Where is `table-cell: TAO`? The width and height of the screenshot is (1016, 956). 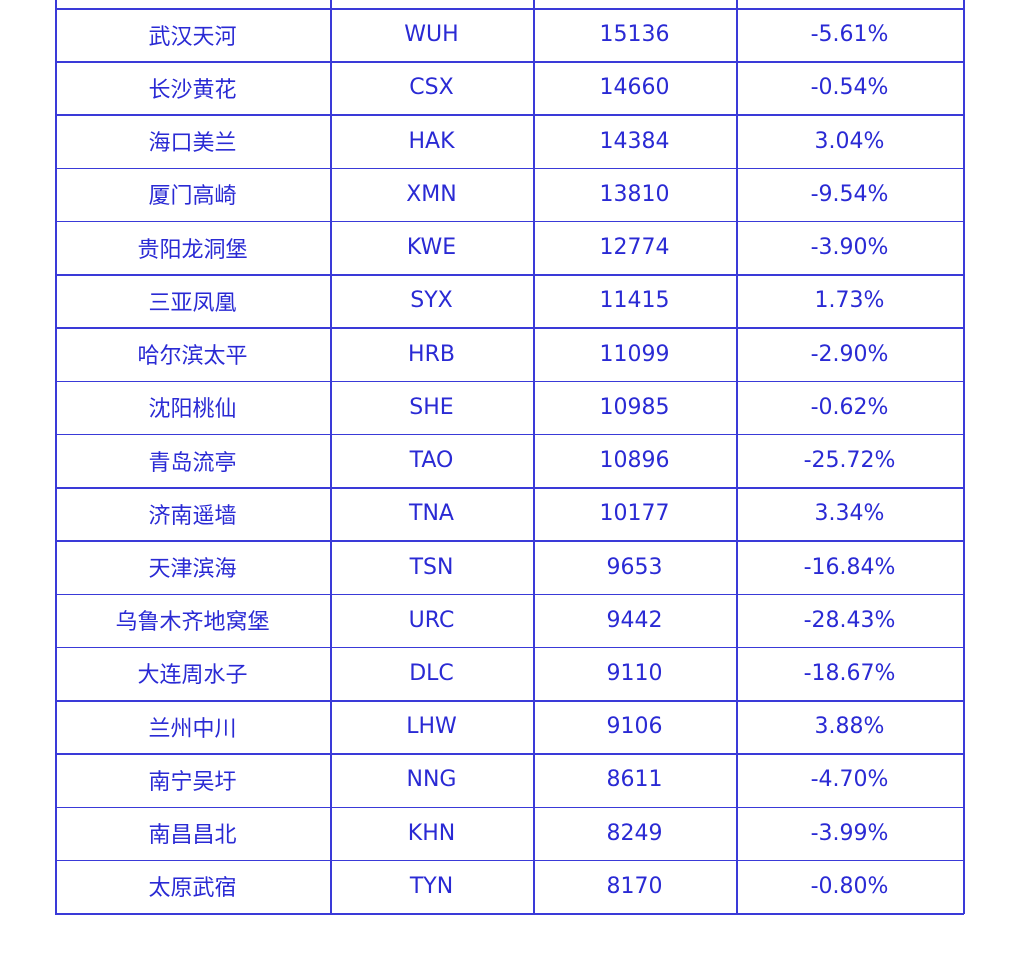
table-cell: TAO is located at coordinates (431, 461).